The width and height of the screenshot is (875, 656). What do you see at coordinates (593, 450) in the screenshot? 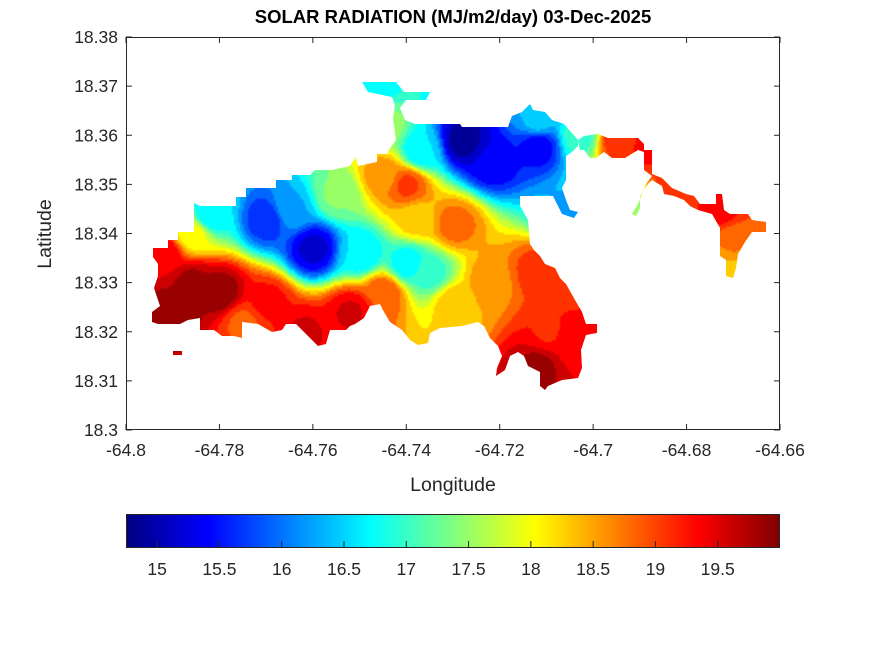
I see `x-tick-label: -64.7` at bounding box center [593, 450].